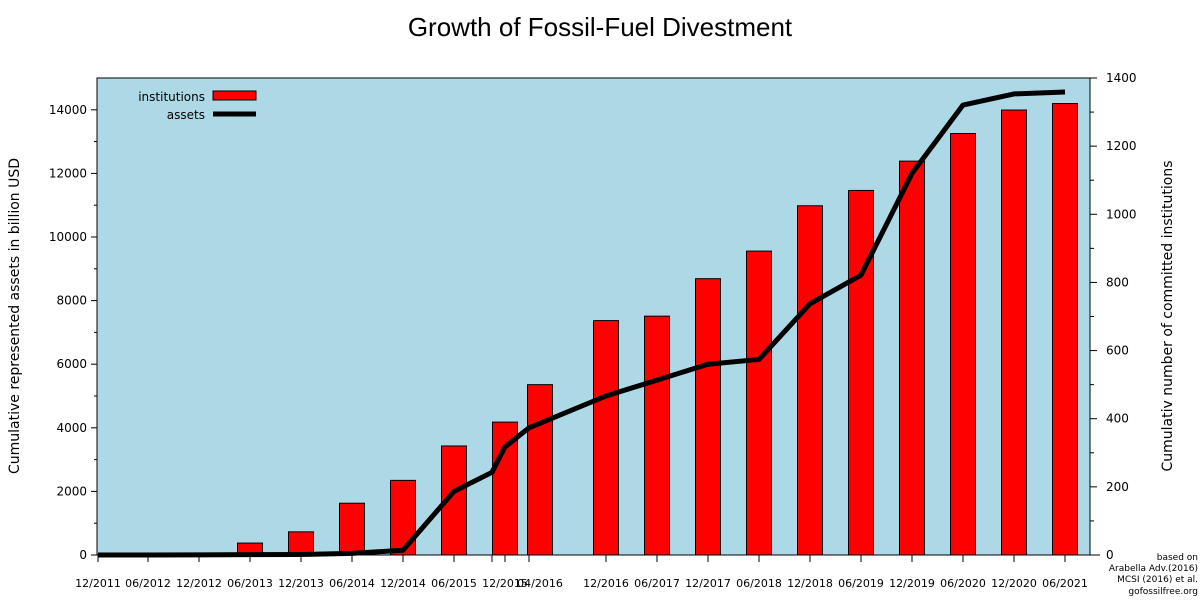 The height and width of the screenshot is (600, 1200). Describe the element at coordinates (1121, 146) in the screenshot. I see `y2-tick-label: 1200` at that location.